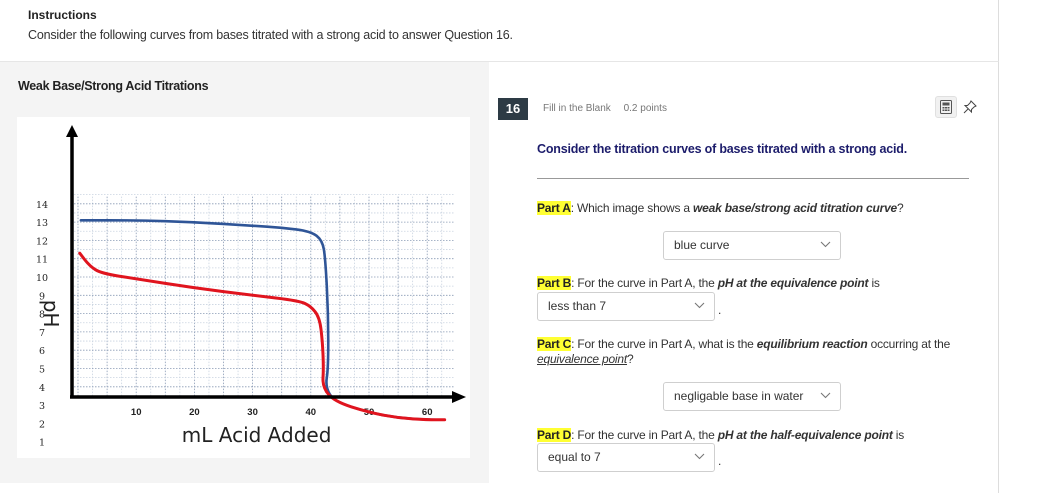 This screenshot has width=1039, height=493. What do you see at coordinates (702, 245) in the screenshot?
I see `part-a-selected-value: blue curve` at bounding box center [702, 245].